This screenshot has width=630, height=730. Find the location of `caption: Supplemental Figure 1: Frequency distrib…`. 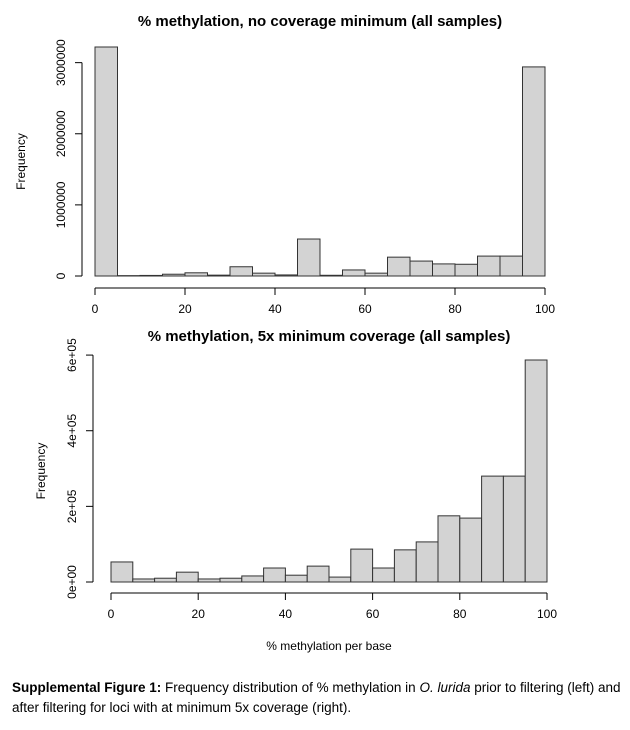

caption: Supplemental Figure 1: Frequency distrib… is located at coordinates (318, 698).